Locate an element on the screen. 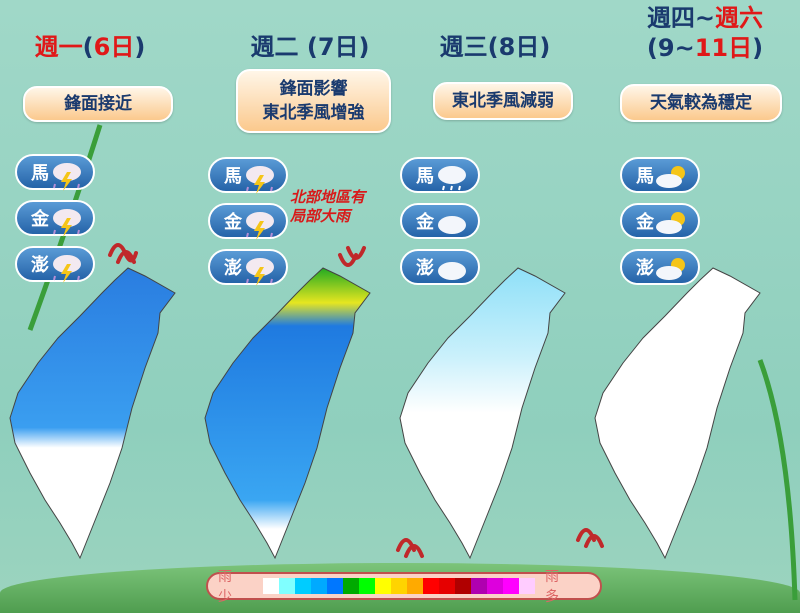  day-header-tuesday: 週二 (7日) is located at coordinates (310, 47).